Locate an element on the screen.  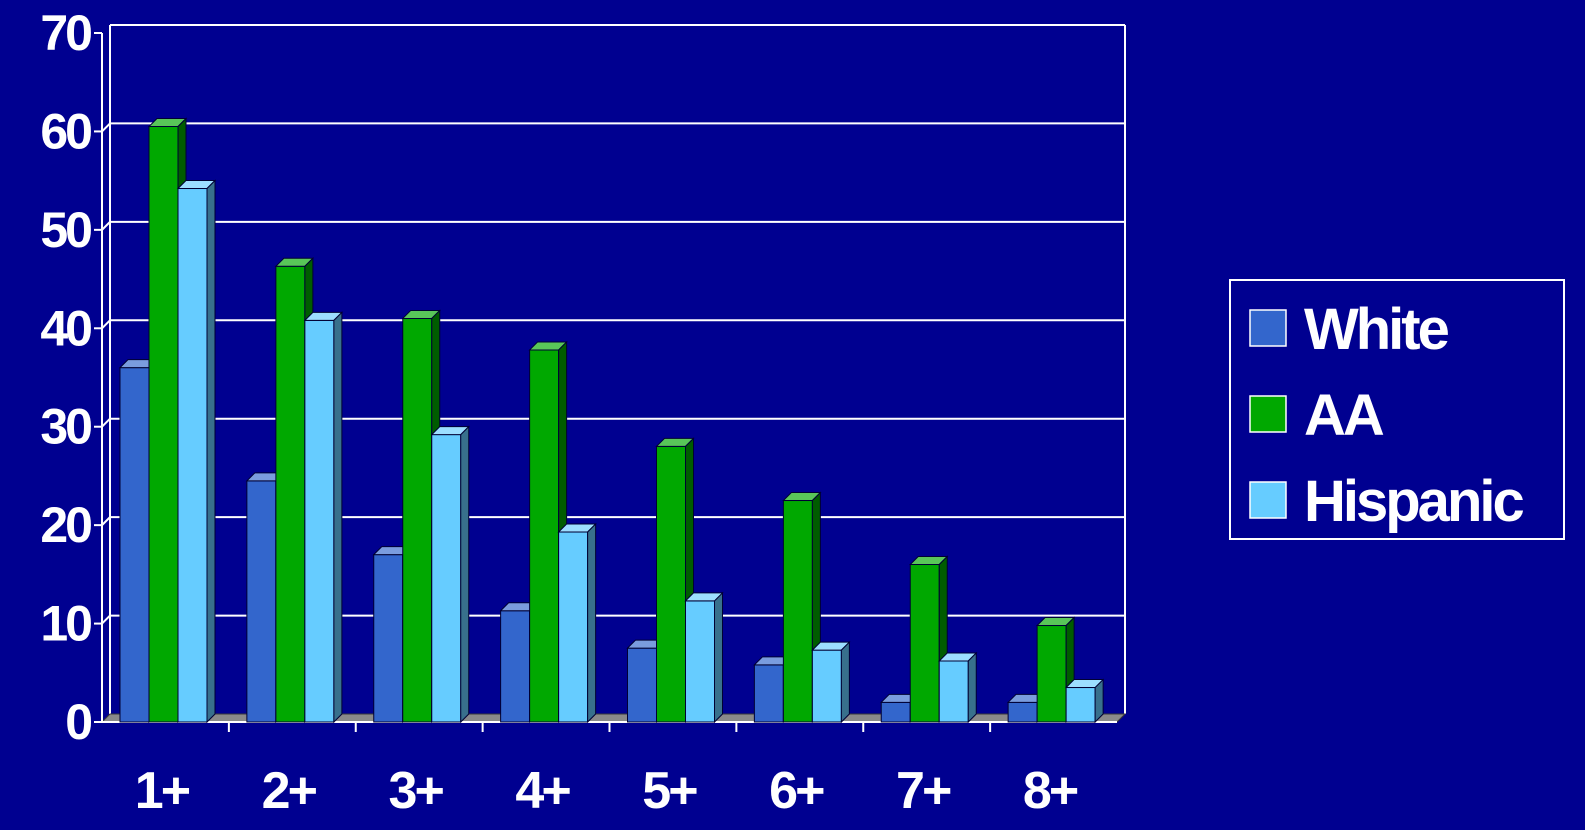
y-tick-label: 0 is located at coordinates (78, 722).